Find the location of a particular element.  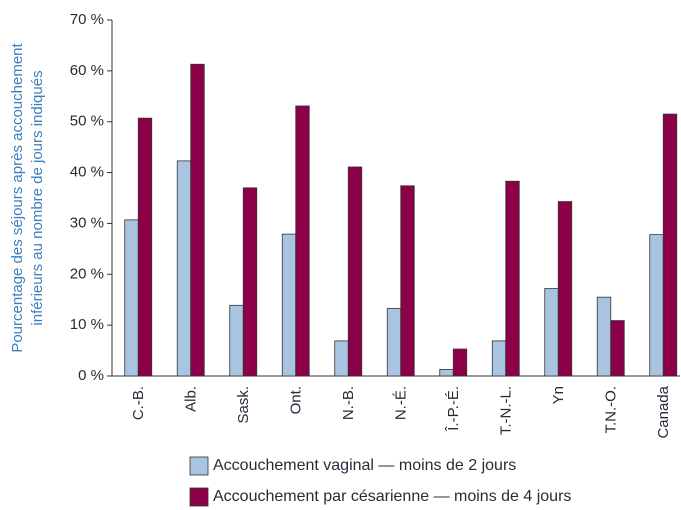

y-tick-label: 30 % is located at coordinates (87, 222).